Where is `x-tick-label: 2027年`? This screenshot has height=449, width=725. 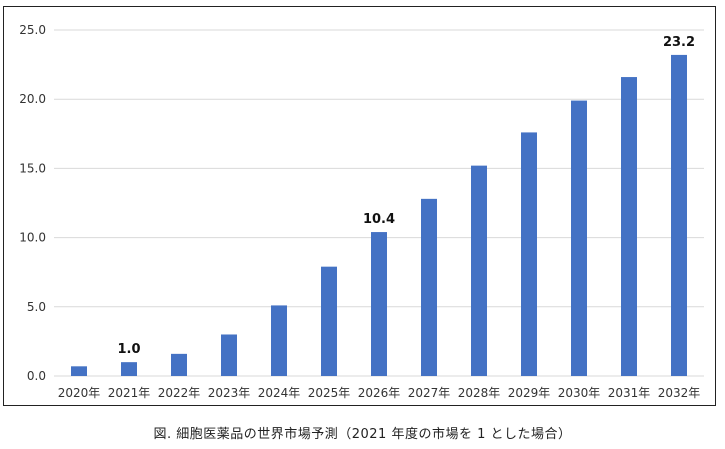
x-tick-label: 2027年 is located at coordinates (429, 393).